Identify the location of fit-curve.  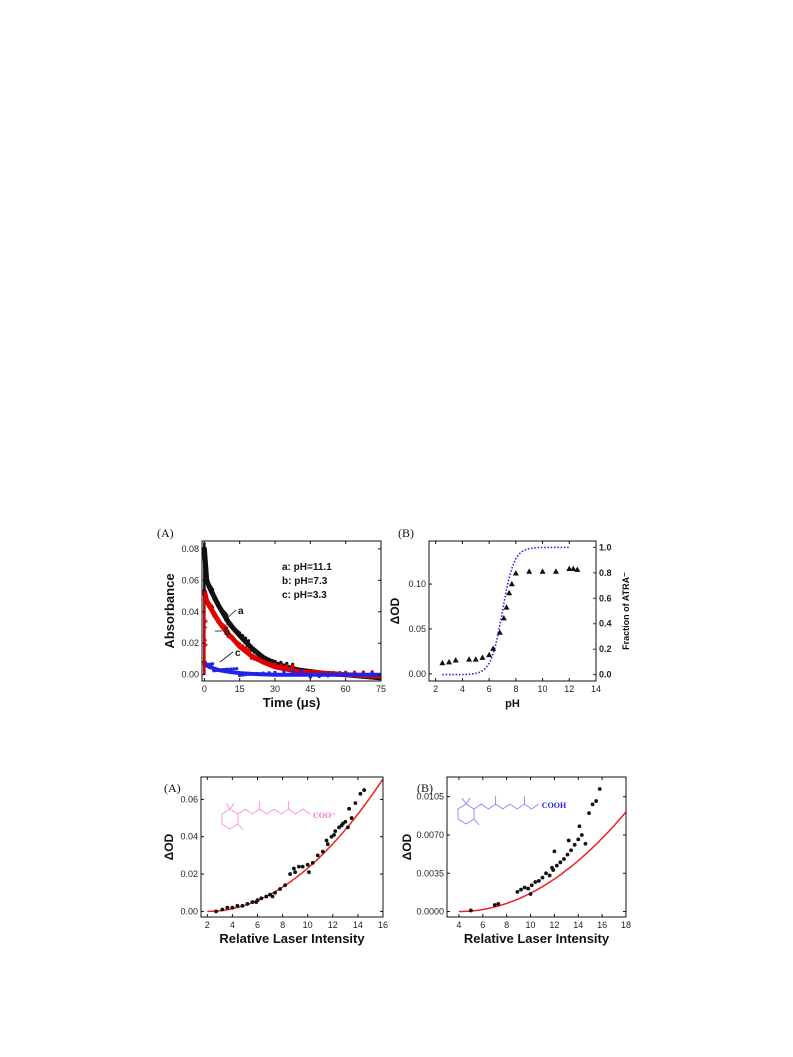
(542, 862).